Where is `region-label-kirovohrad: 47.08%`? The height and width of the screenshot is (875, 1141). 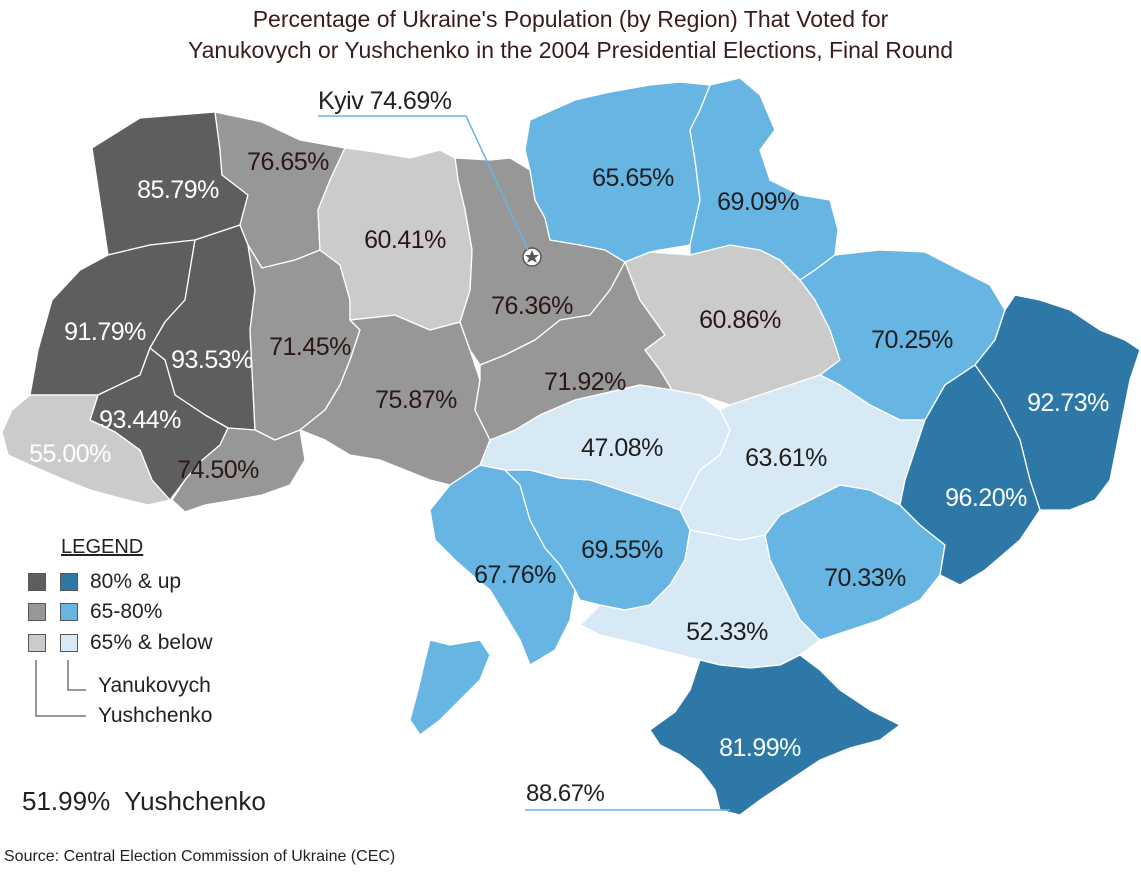
region-label-kirovohrad: 47.08% is located at coordinates (622, 448).